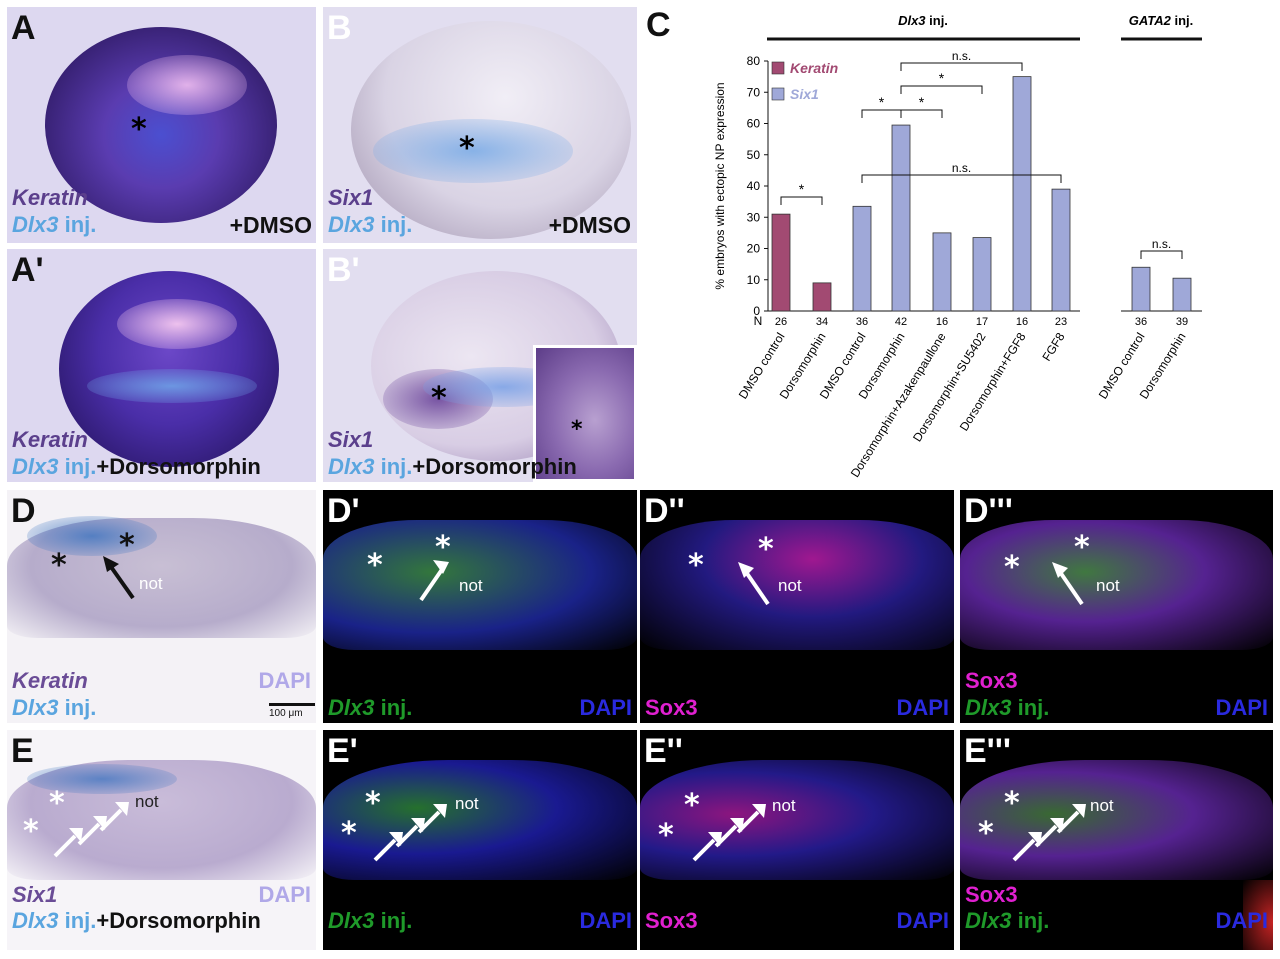 This screenshot has height=959, width=1280. I want to click on sox3-label: Sox3, so click(671, 707).